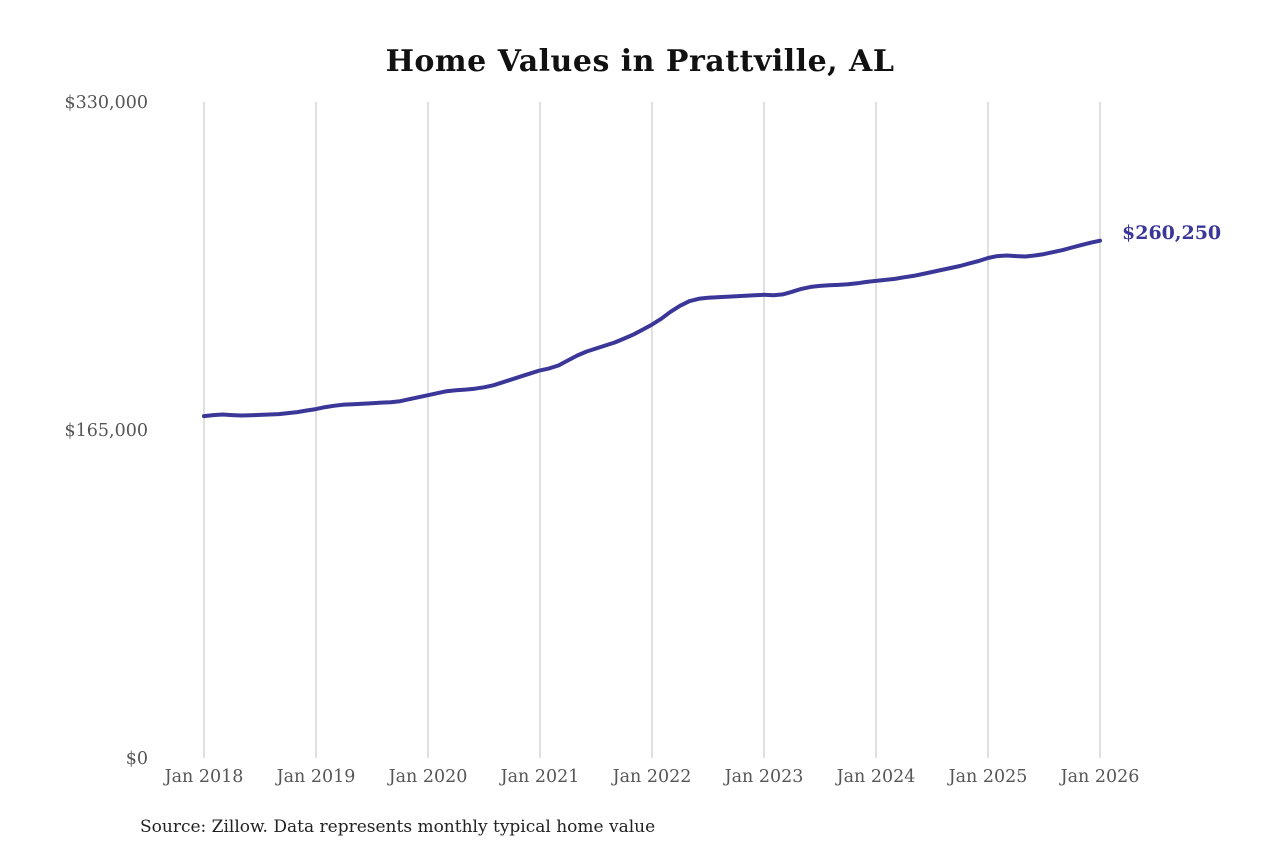 This screenshot has height=853, width=1280. Describe the element at coordinates (987, 777) in the screenshot. I see `x-tick-label: Jan 2025` at that location.